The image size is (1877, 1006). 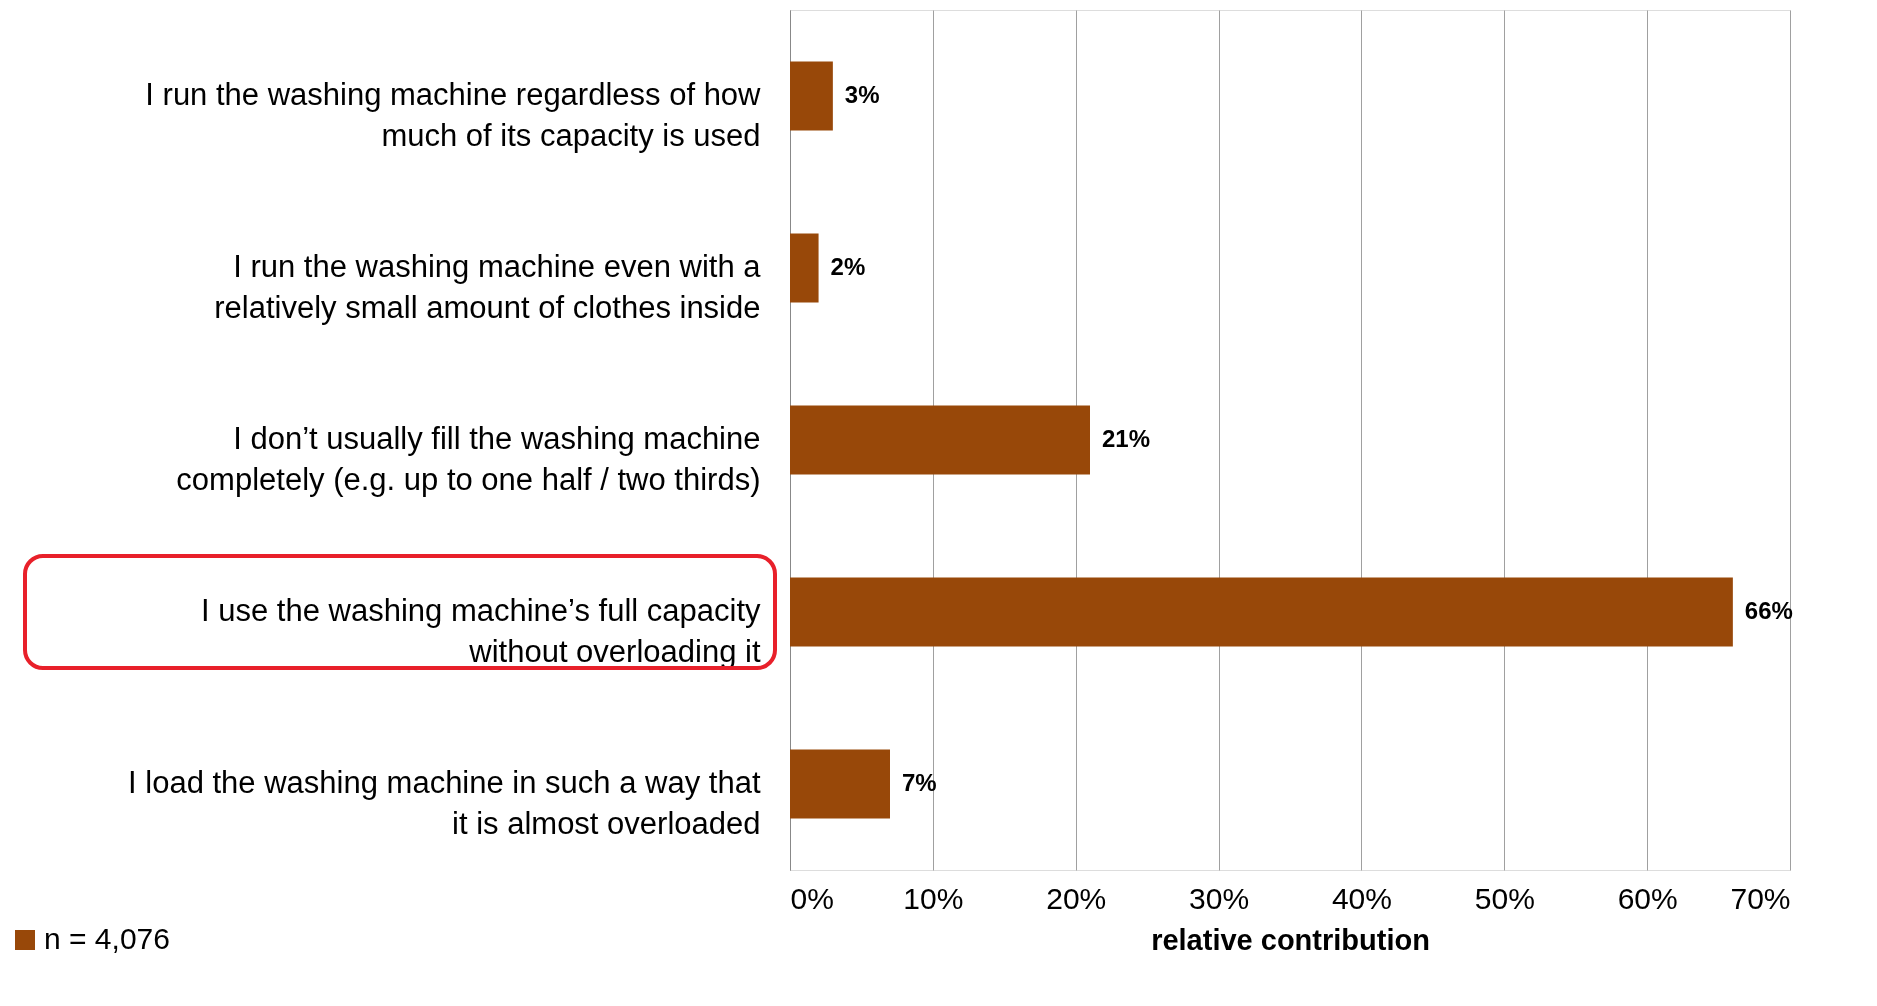 What do you see at coordinates (1760, 898) in the screenshot?
I see `x-tick-label: 70%` at bounding box center [1760, 898].